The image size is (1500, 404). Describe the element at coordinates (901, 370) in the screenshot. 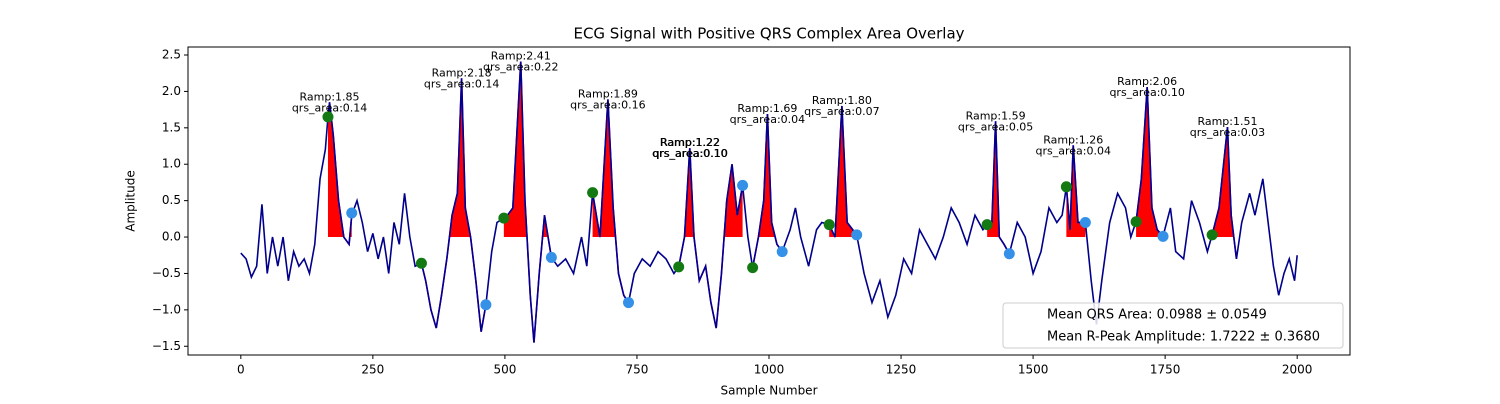

I see `x-tick-label: 1250` at that location.